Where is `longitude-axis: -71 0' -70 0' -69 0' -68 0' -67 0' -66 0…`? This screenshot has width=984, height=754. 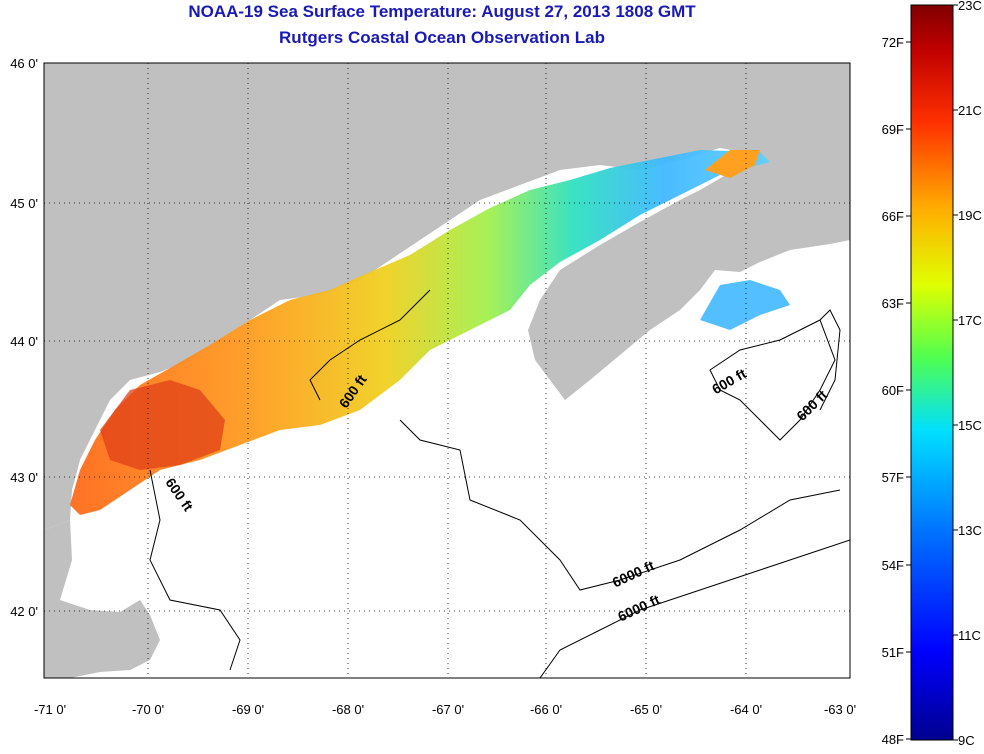
longitude-axis: -71 0' -70 0' -69 0' -68 0' -67 0' -66 0… is located at coordinates (445, 709).